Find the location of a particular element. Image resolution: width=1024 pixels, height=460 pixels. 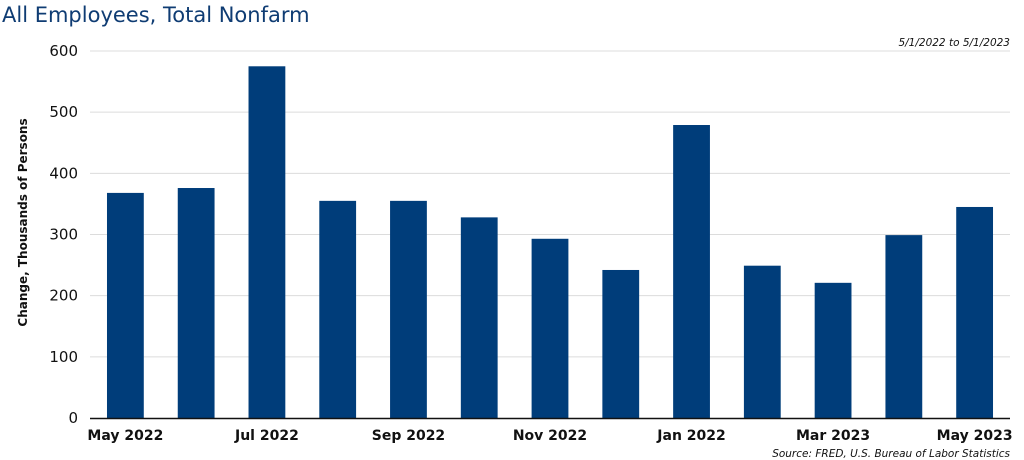

bar-may-2022 is located at coordinates (125, 305).